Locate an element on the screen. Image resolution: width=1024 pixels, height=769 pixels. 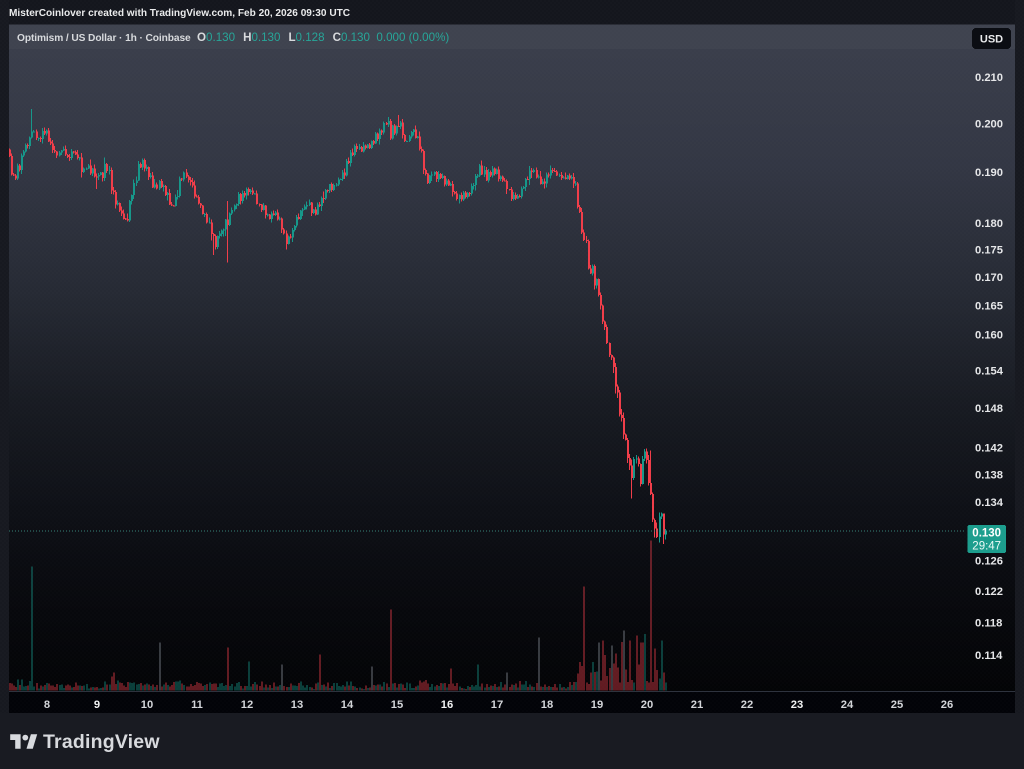
svg-text: 0.134 is located at coordinates (989, 503).